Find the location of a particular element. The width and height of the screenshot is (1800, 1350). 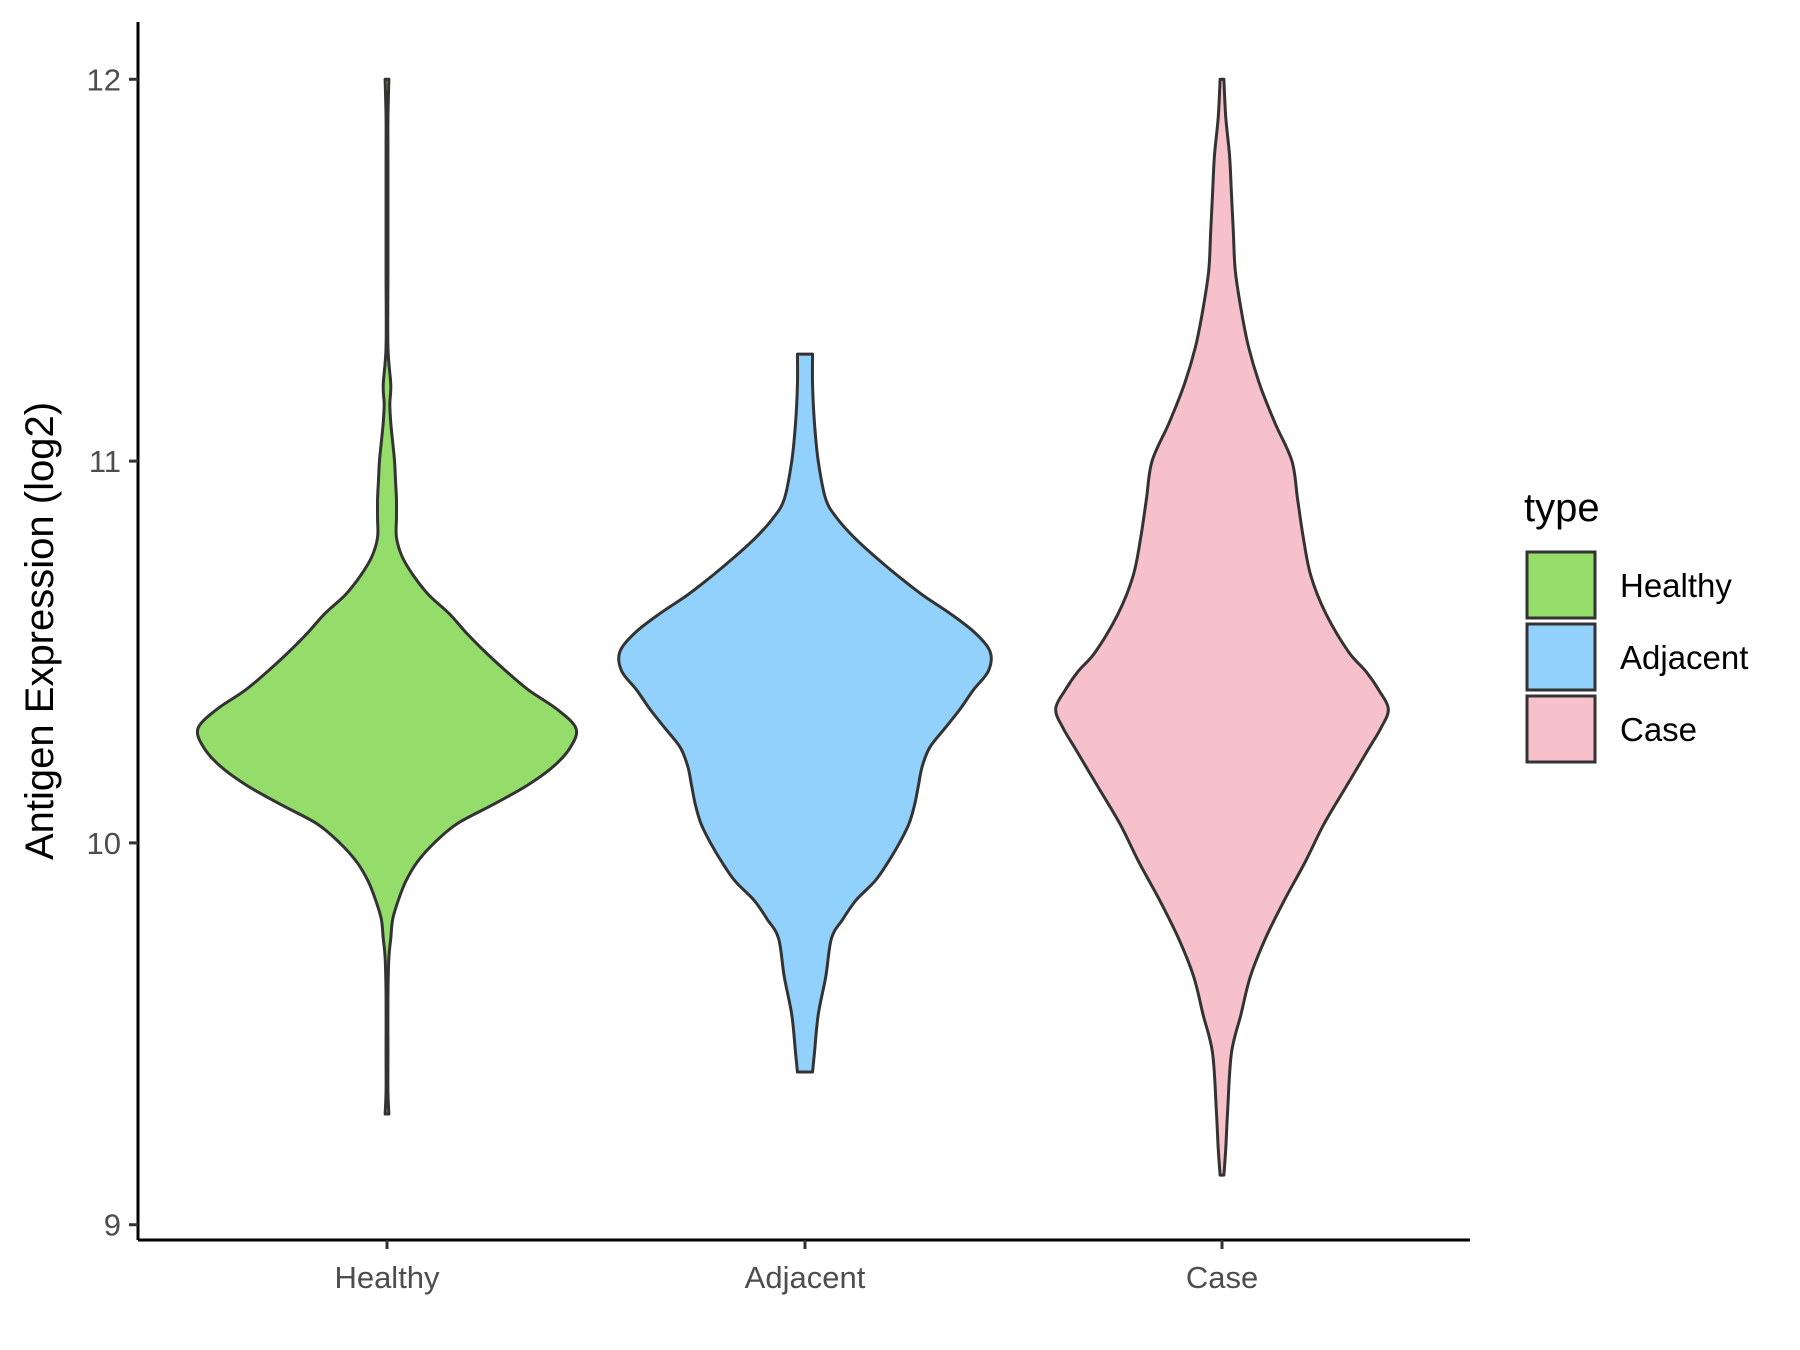

legend-key-case is located at coordinates (1561, 729).